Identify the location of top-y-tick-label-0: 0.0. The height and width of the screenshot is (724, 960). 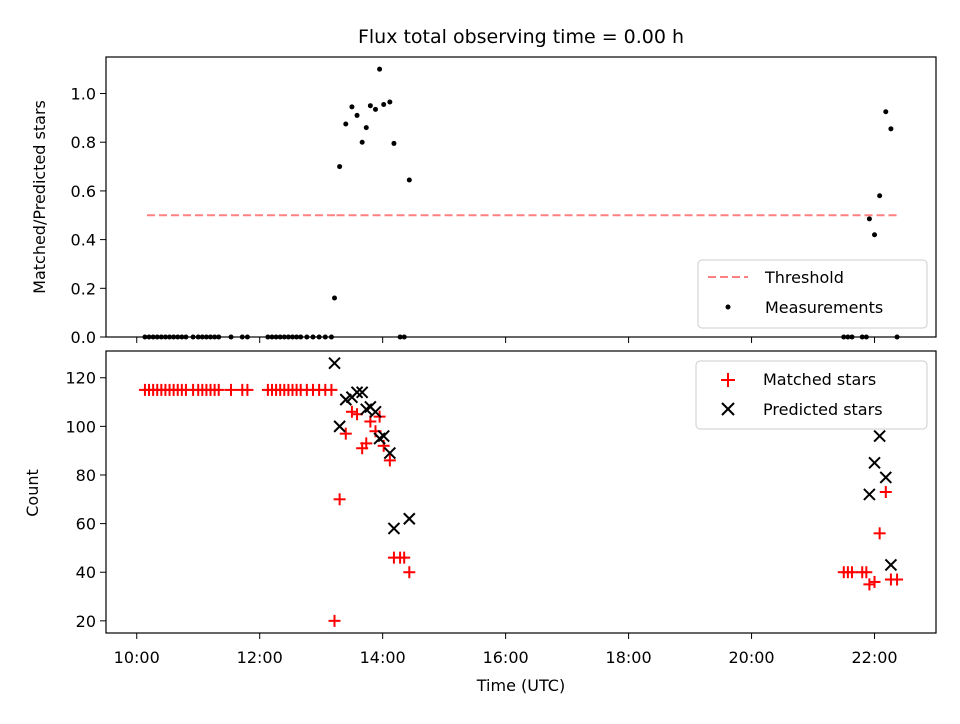
(83, 337).